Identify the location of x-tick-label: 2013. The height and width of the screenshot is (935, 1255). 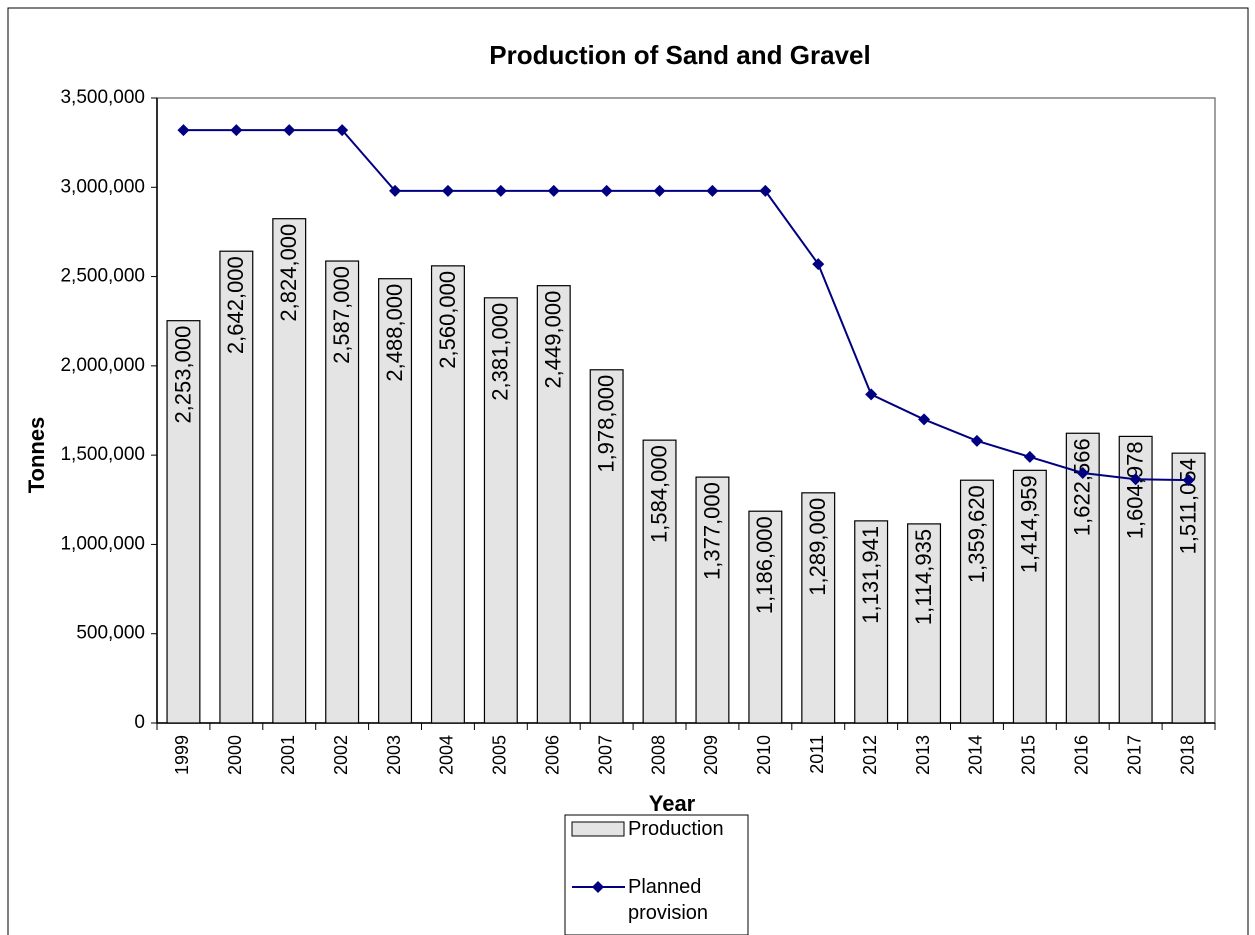
(923, 755).